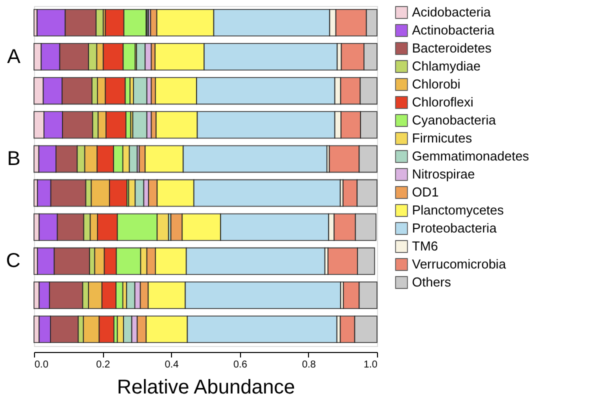 This screenshot has width=599, height=418. Describe the element at coordinates (432, 282) in the screenshot. I see `legend-label: Others` at that location.